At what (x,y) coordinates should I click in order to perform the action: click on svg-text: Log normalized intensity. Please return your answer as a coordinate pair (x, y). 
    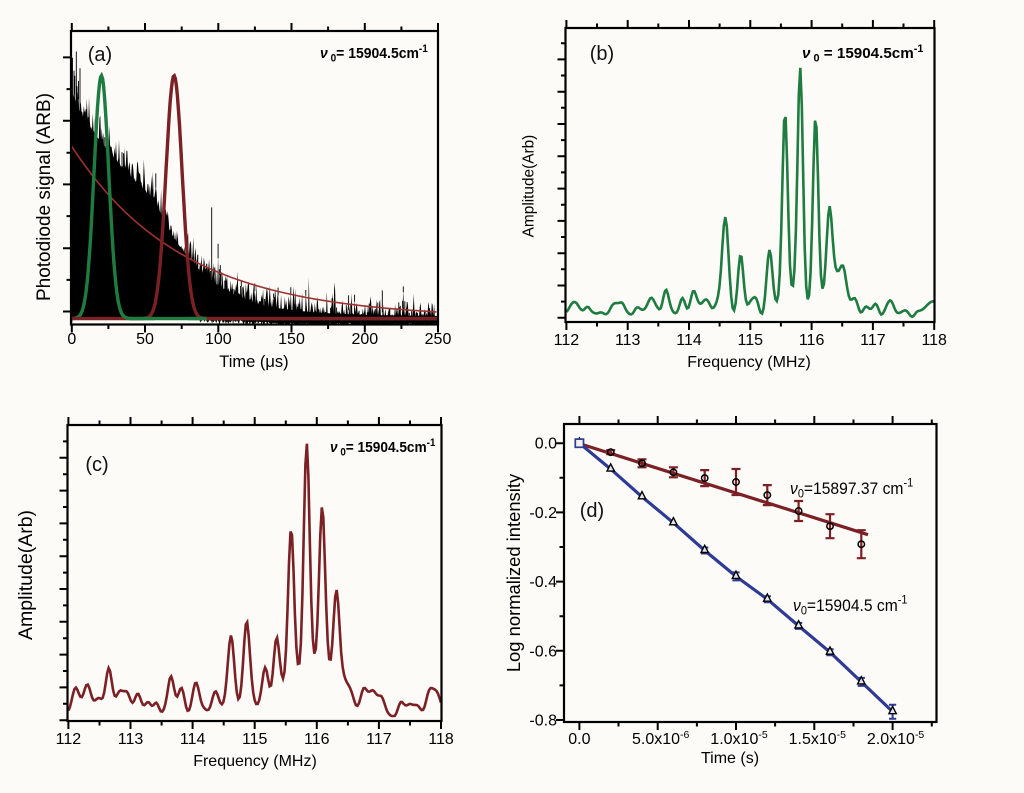
    Looking at the image, I should click on (513, 572).